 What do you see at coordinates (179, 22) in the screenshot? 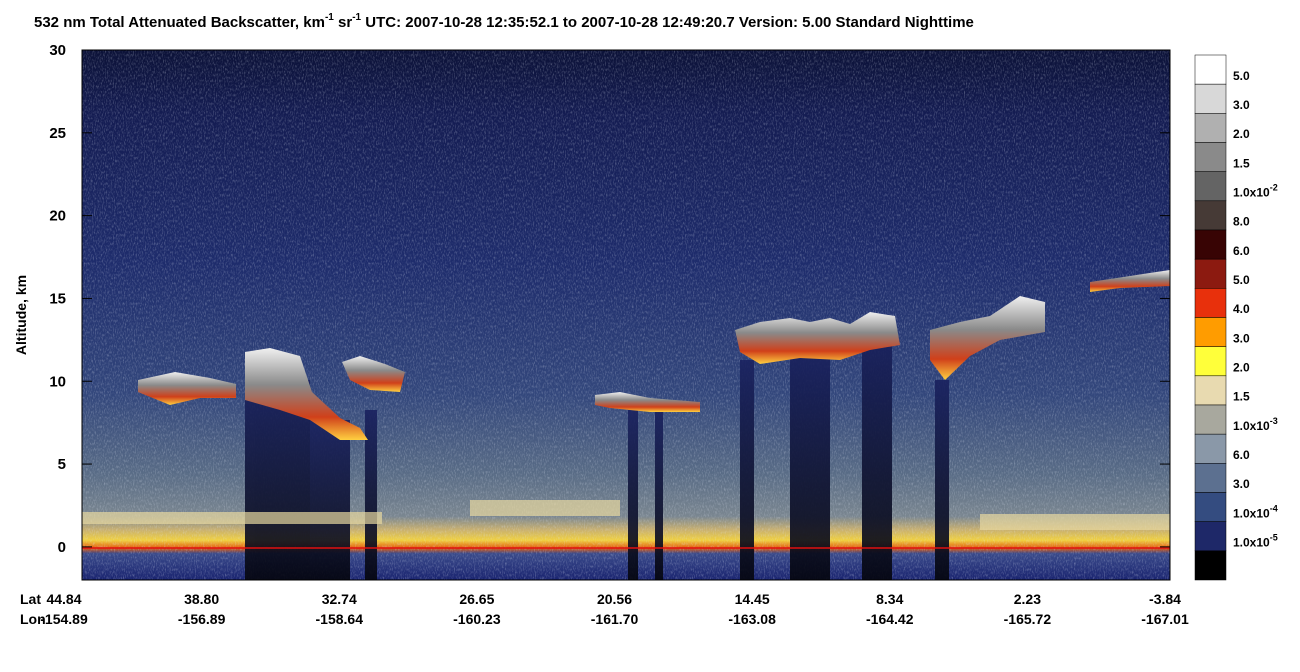
I see `title-text: 532 nm Total Attenuated Backscatter, km` at bounding box center [179, 22].